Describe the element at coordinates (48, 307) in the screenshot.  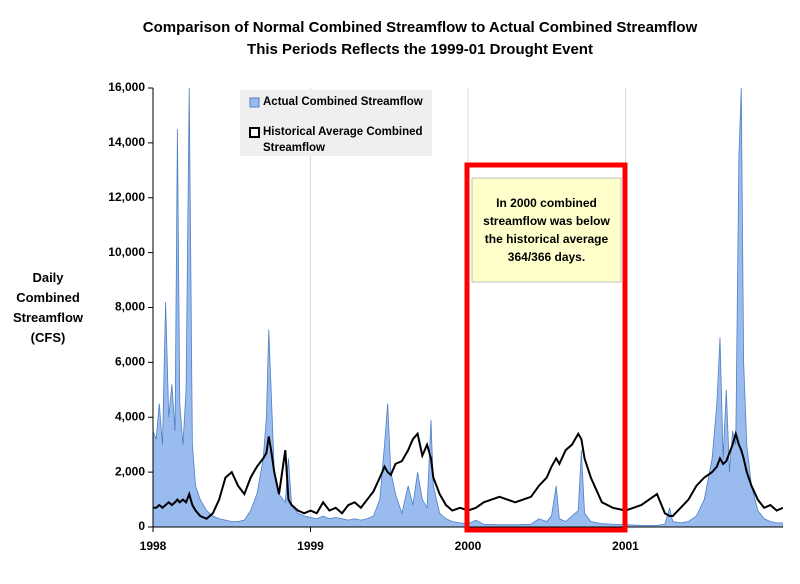
I see `y-axis-label: Daily Combined Streamflow (CFS)` at that location.